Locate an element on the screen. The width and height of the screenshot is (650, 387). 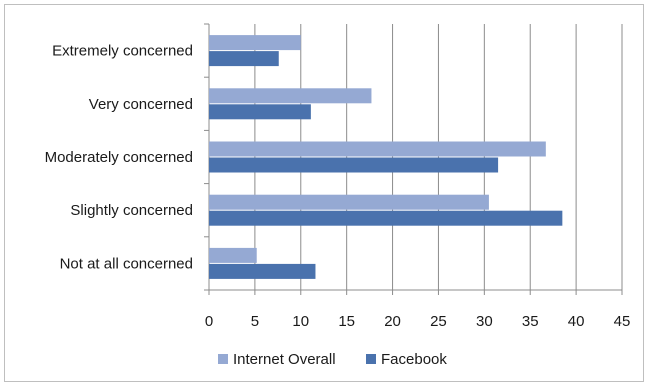
x-tick-label: 25 is located at coordinates (438, 321).